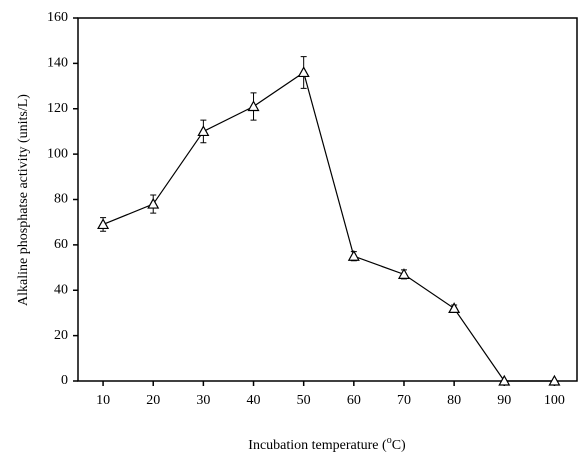 Image resolution: width=578 pixels, height=456 pixels. I want to click on x-tick-label: 80, so click(454, 400).